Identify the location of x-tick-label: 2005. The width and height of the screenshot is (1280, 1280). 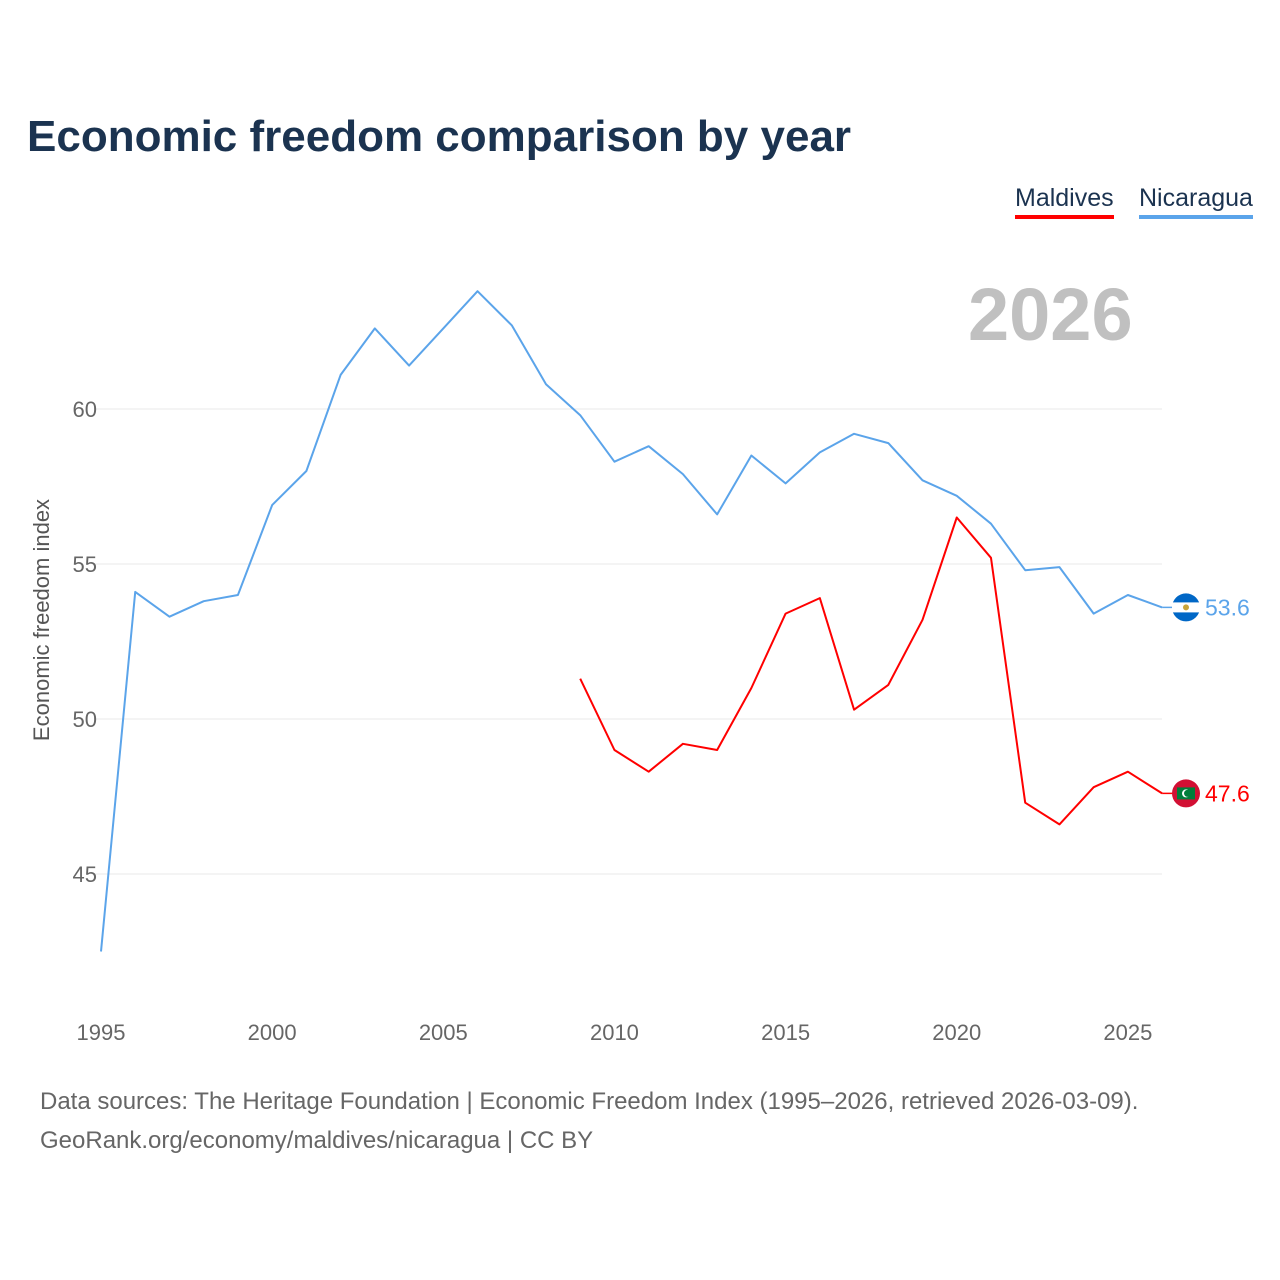
(443, 1032).